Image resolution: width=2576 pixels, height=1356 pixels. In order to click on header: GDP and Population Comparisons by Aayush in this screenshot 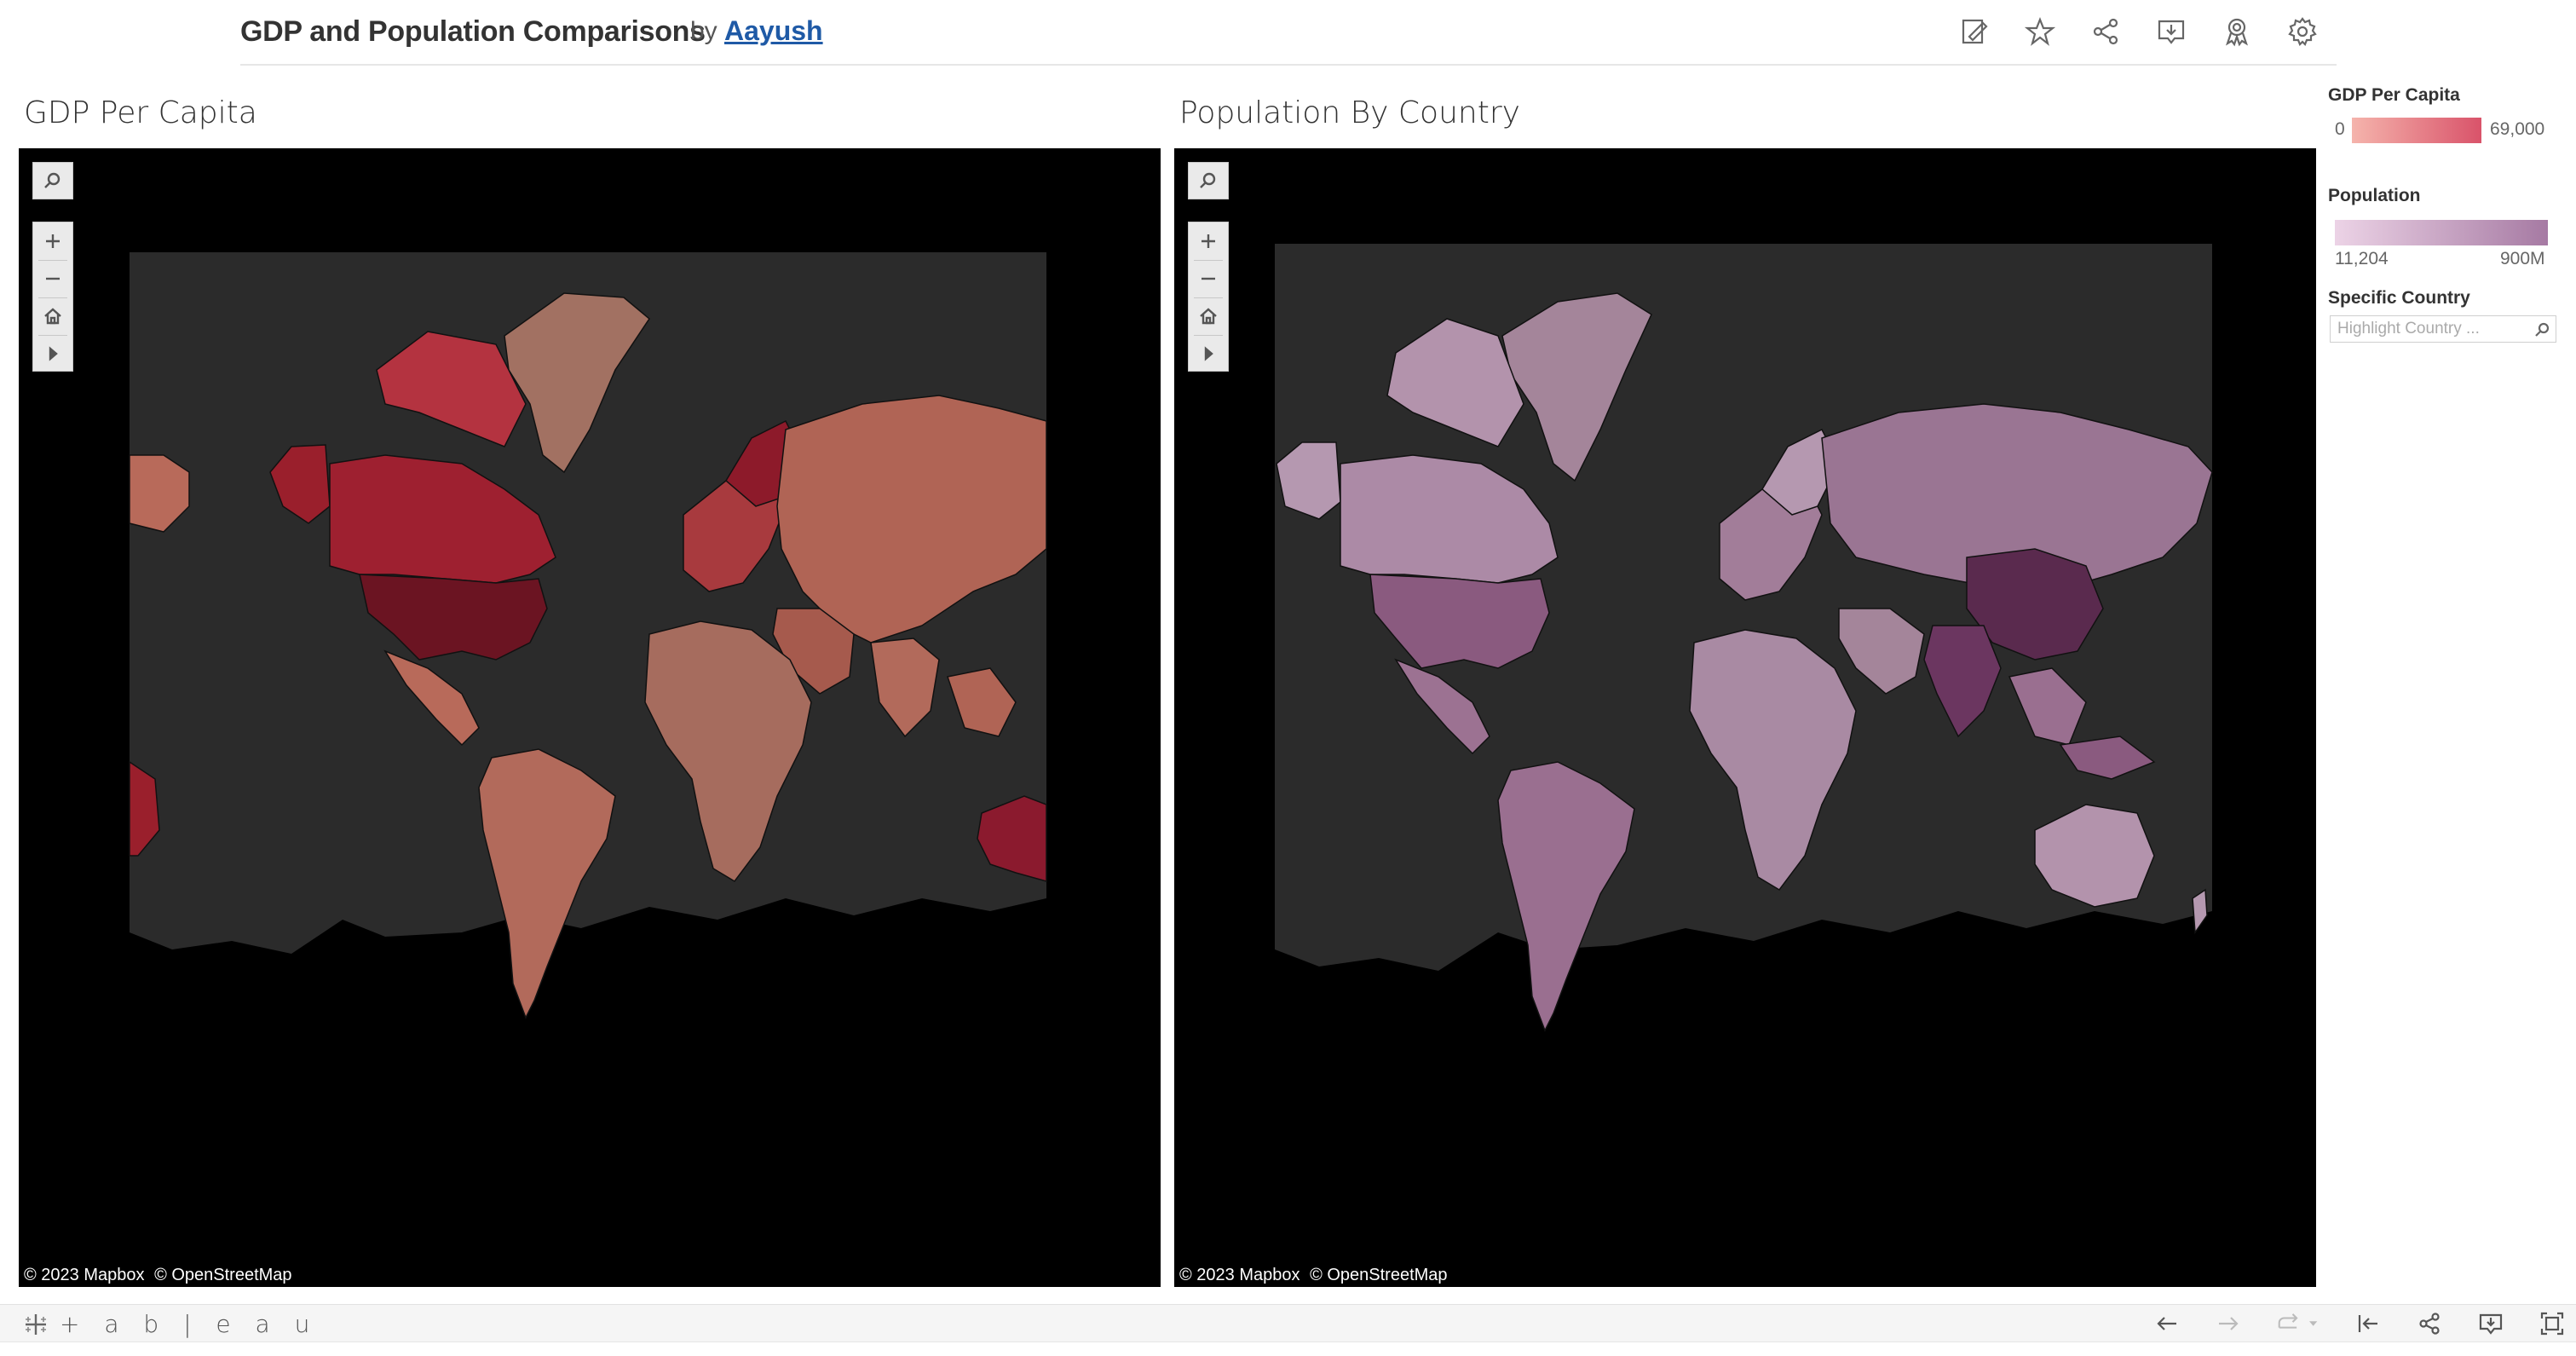, I will do `click(1288, 33)`.